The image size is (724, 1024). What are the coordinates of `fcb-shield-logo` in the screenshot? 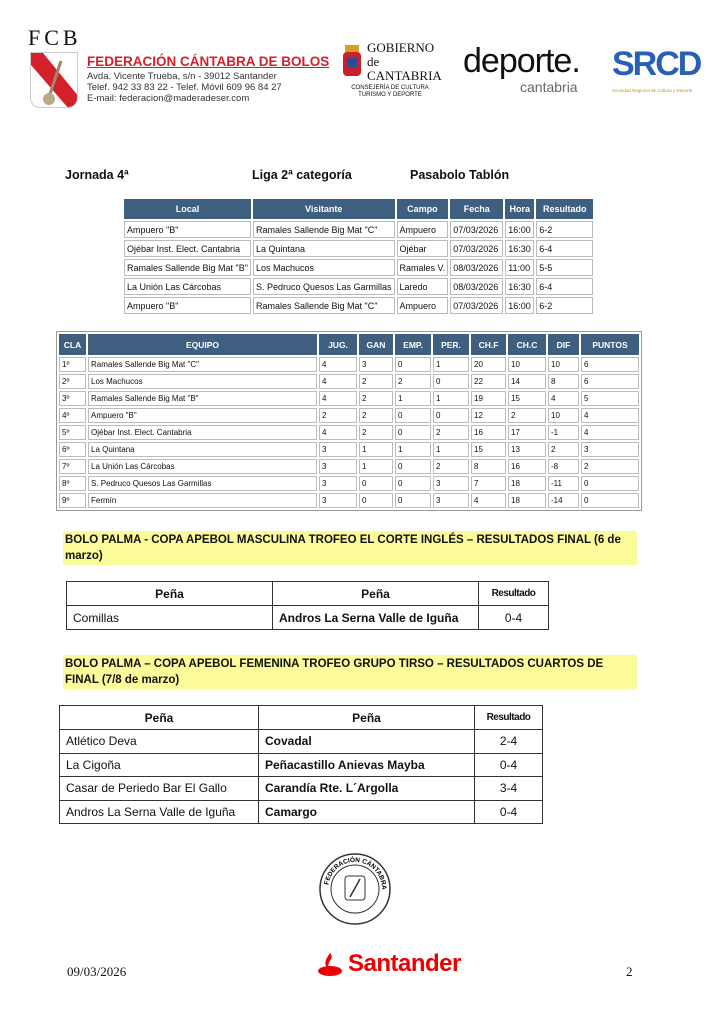 It's located at (54, 80).